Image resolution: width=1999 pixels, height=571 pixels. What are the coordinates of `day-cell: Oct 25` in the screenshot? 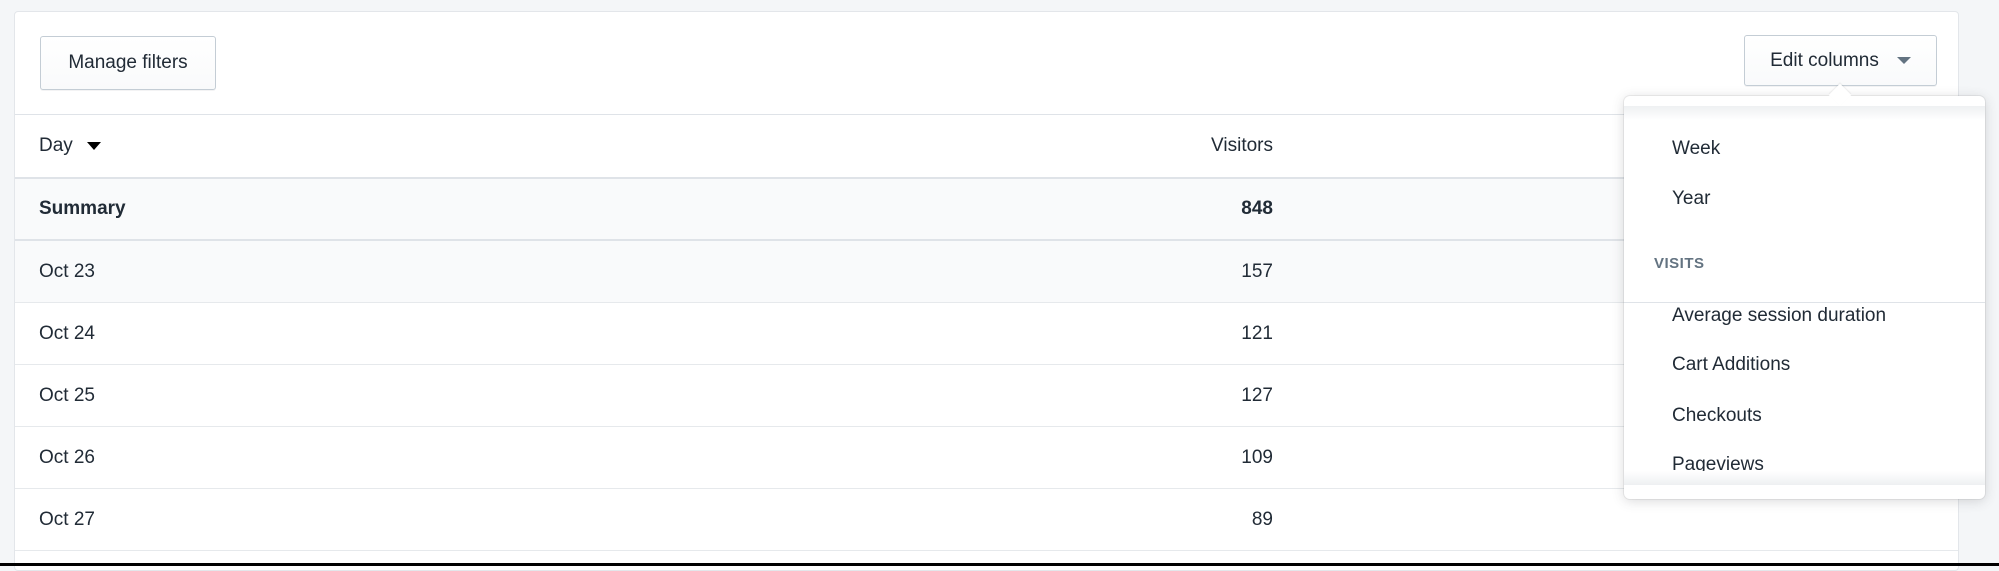 It's located at (67, 395).